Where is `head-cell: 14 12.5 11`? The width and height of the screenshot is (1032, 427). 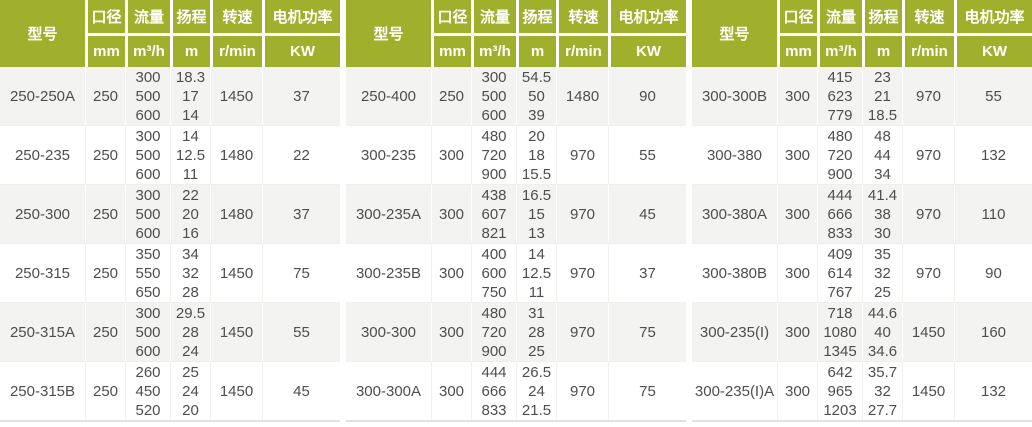 head-cell: 14 12.5 11 is located at coordinates (190, 154).